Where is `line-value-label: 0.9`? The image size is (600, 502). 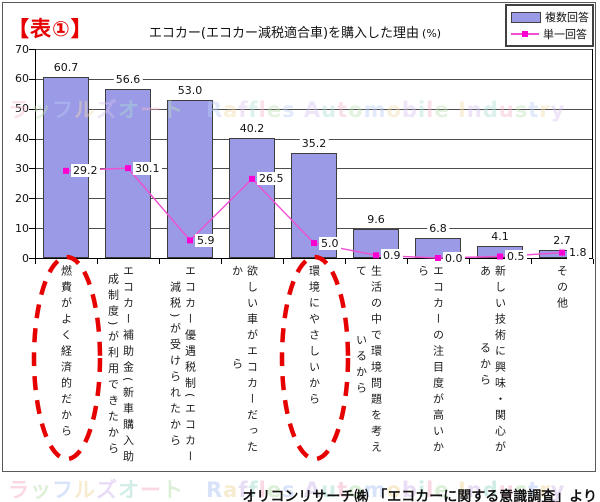
line-value-label: 0.9 is located at coordinates (392, 255).